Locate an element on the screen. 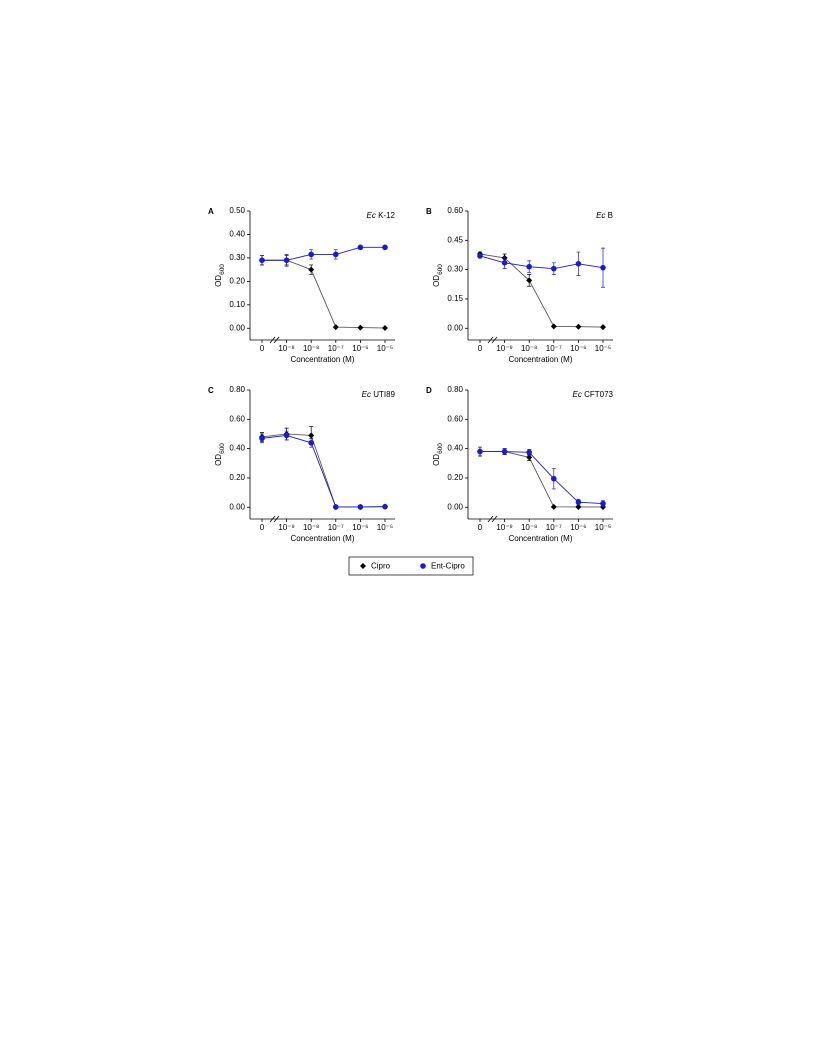 The width and height of the screenshot is (816, 1056). strain-name: K-12 is located at coordinates (386, 215).